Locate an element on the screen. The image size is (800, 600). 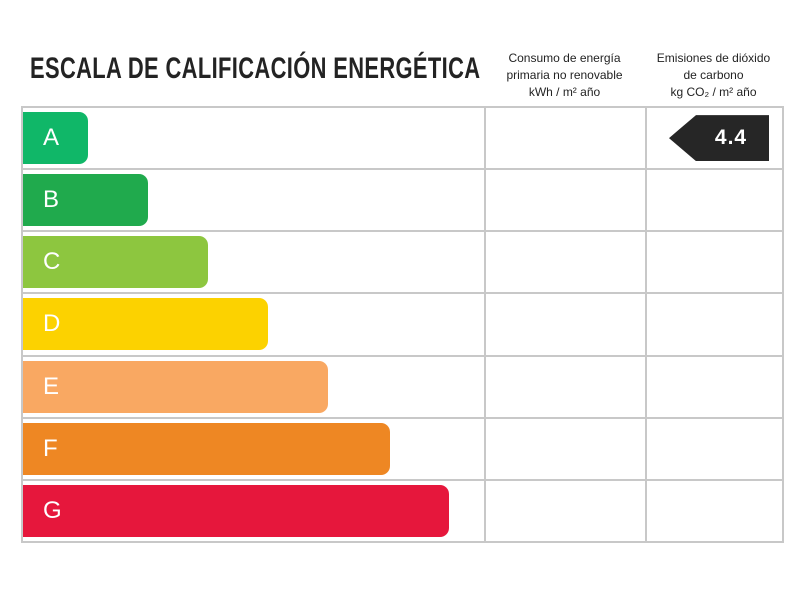
rating-row-d: D is located at coordinates (402, 325).